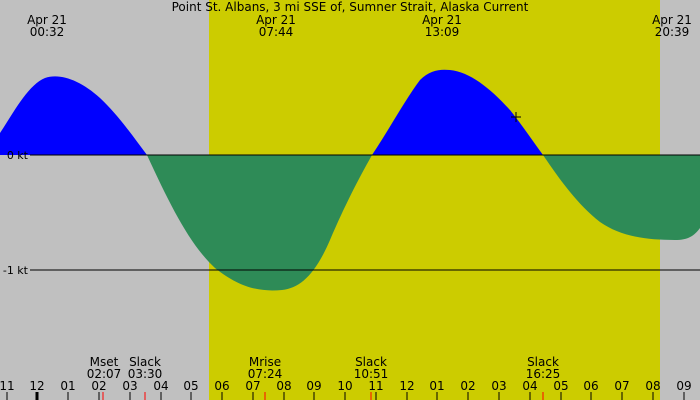 The height and width of the screenshot is (400, 700). I want to click on event-slack-3: Slack 16:25, so click(543, 368).